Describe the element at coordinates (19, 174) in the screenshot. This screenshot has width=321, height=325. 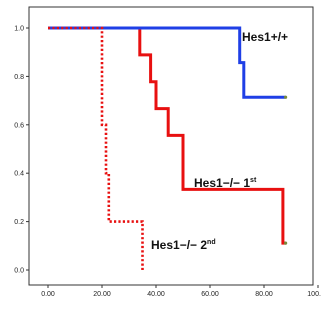
I see `y-tick-label: 0.4` at that location.